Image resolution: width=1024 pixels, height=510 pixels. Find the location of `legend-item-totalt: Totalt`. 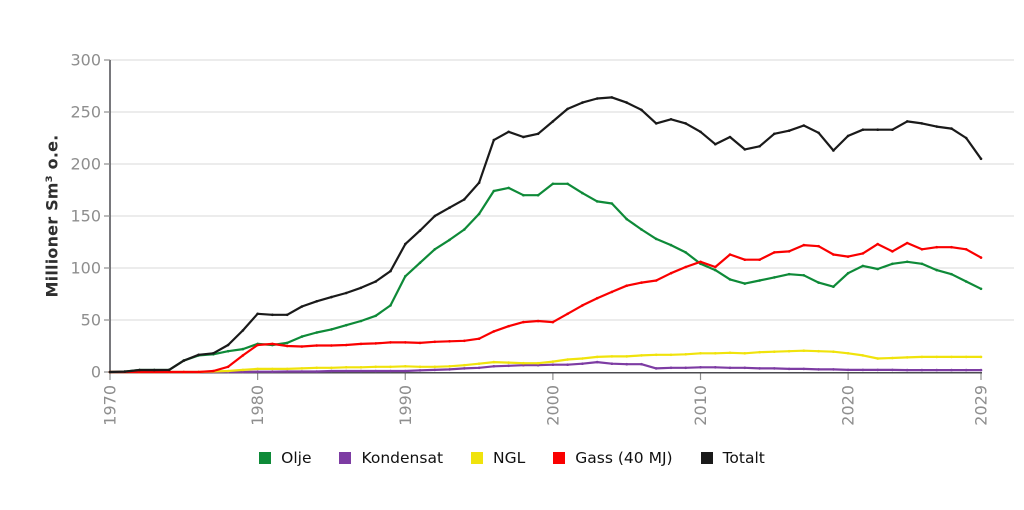

legend-item-totalt: Totalt is located at coordinates (732, 458).